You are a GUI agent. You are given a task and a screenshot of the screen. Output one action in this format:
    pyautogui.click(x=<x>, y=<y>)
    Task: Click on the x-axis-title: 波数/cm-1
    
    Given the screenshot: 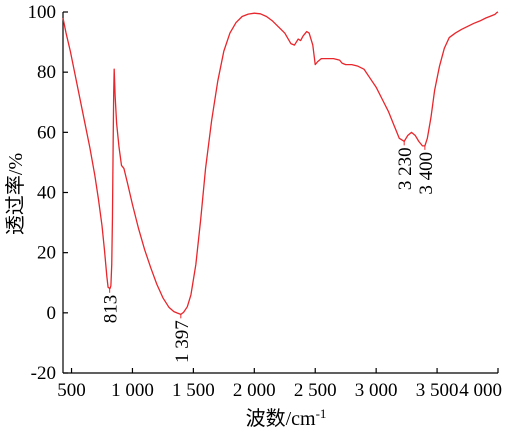 What is the action you would take?
    pyautogui.click(x=286, y=418)
    